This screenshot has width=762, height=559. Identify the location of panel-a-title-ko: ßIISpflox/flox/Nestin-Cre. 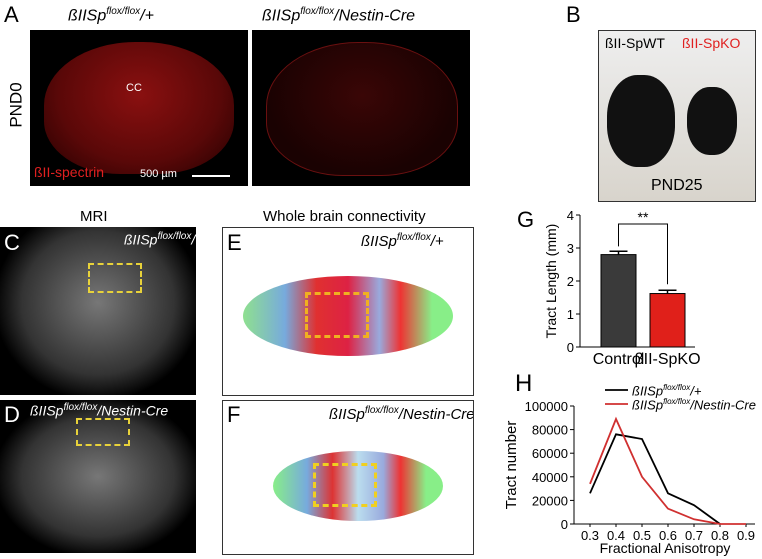
(338, 15).